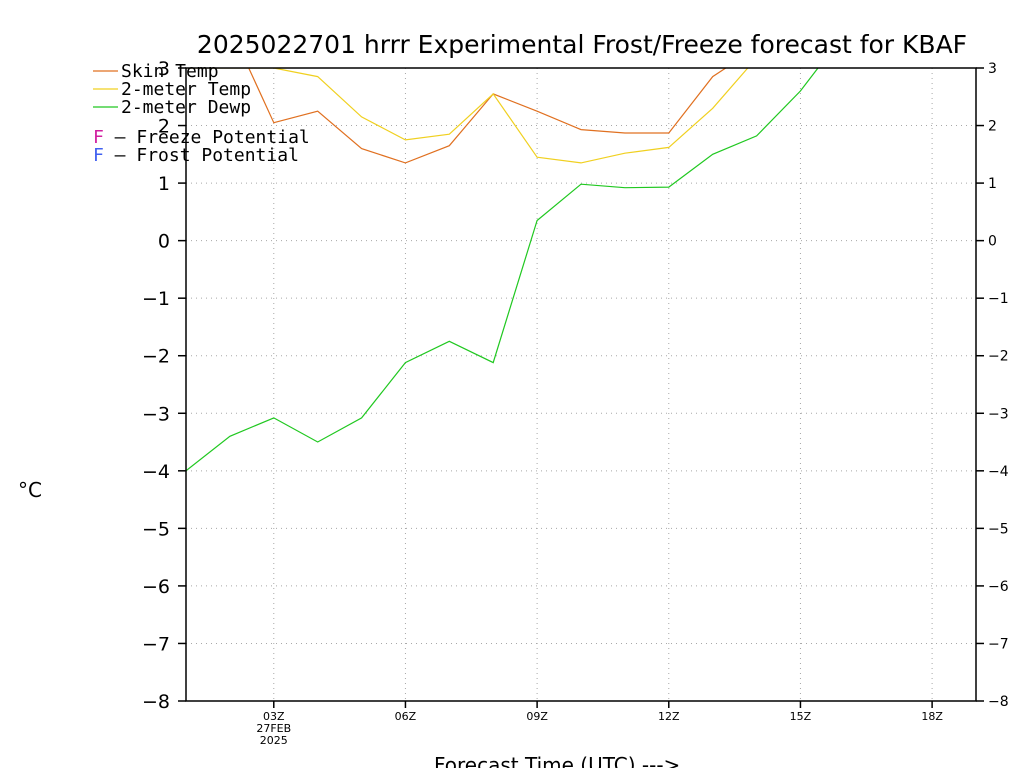 This screenshot has height=768, width=1024. I want to click on legend-label: 2-meter Dewp, so click(186, 107).